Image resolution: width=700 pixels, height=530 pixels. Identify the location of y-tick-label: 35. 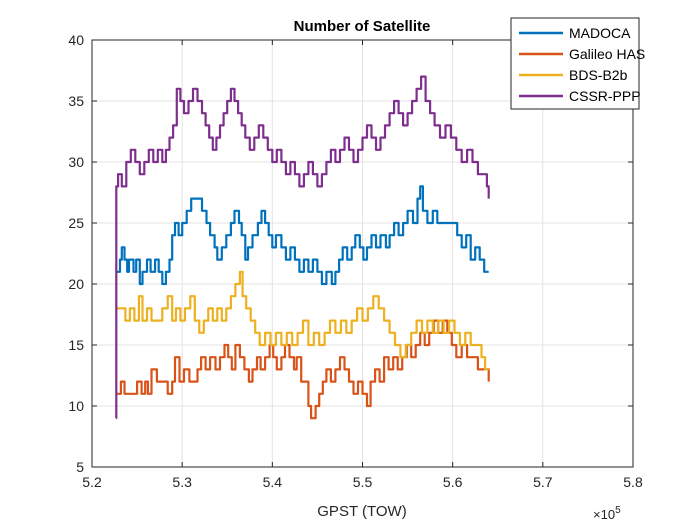
(76, 101).